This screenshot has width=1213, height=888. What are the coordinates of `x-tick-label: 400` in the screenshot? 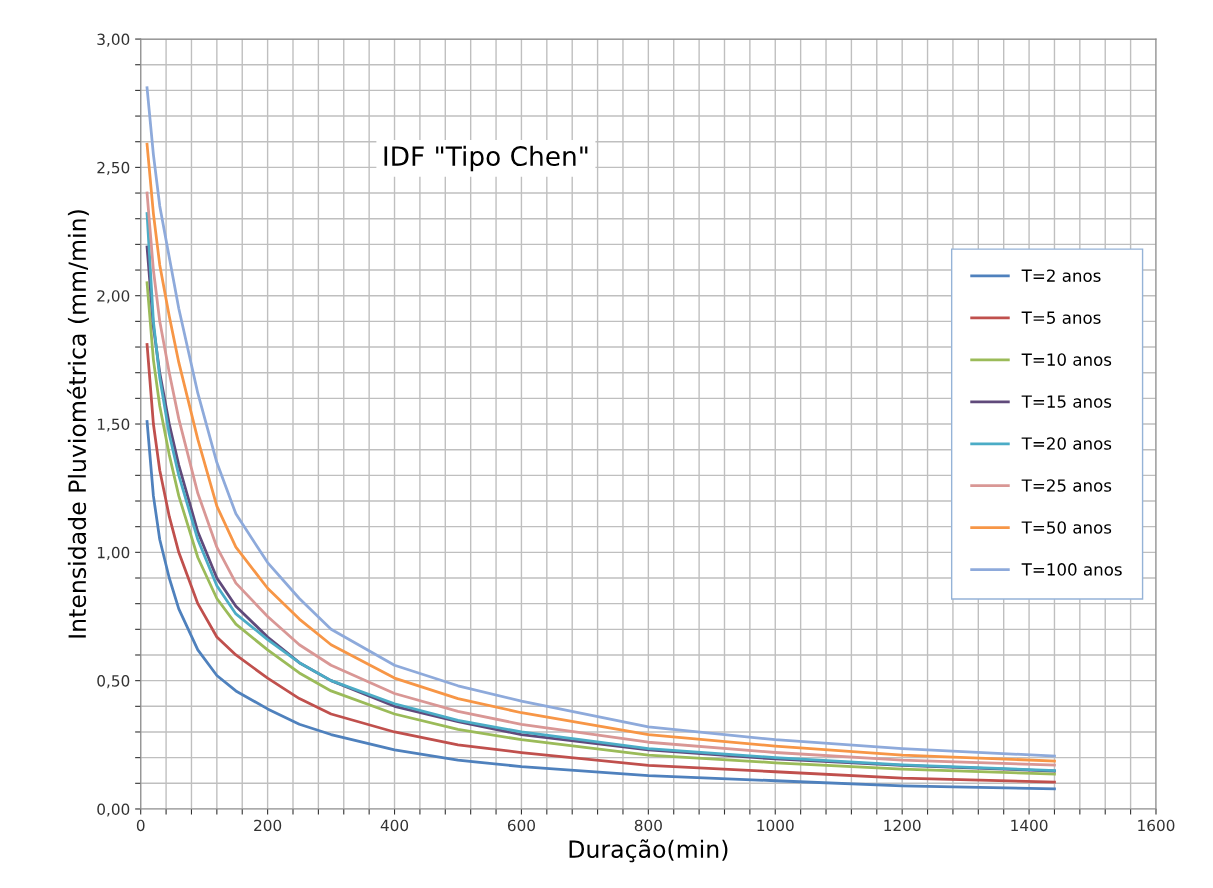 It's located at (394, 825).